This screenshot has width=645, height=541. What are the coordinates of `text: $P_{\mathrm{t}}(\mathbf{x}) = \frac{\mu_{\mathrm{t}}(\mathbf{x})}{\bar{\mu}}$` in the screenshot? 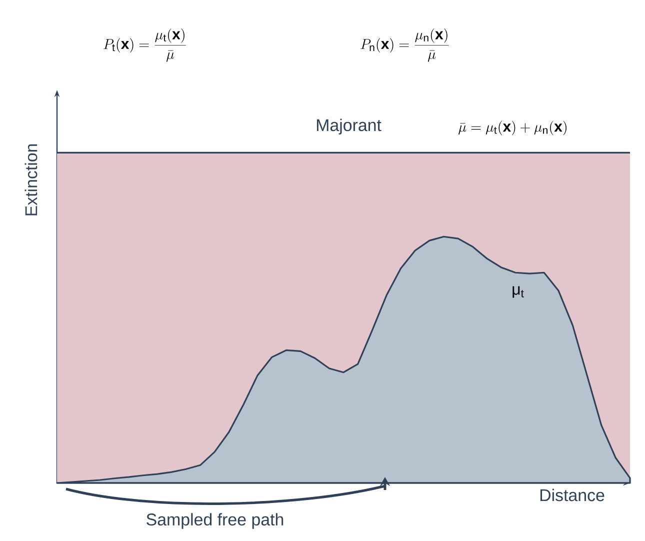 It's located at (145, 45).